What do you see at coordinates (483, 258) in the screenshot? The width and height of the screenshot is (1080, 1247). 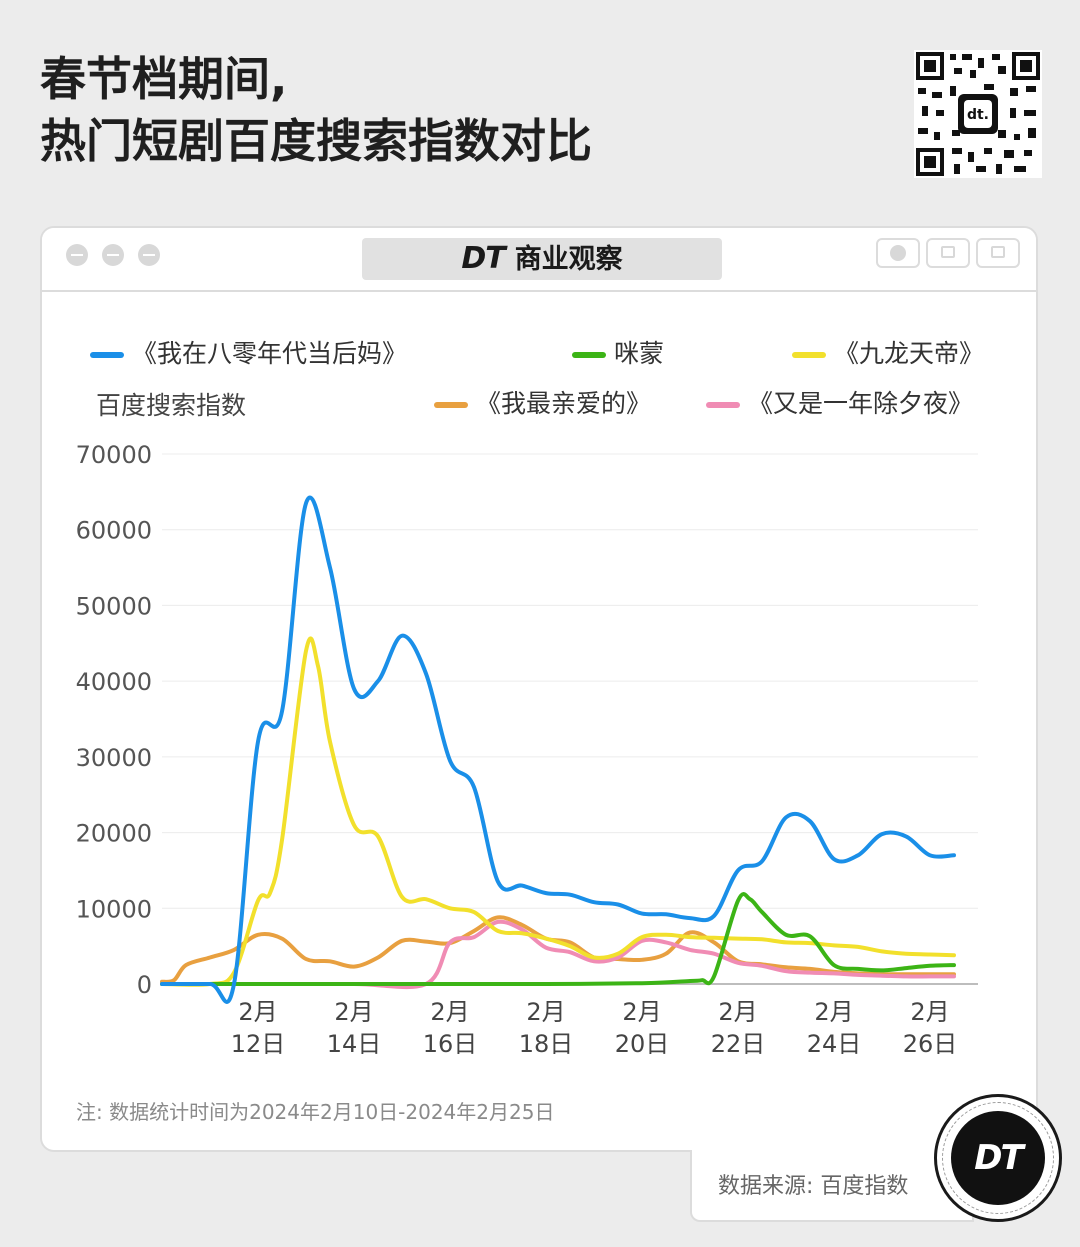 I see `brand-logo: DT` at bounding box center [483, 258].